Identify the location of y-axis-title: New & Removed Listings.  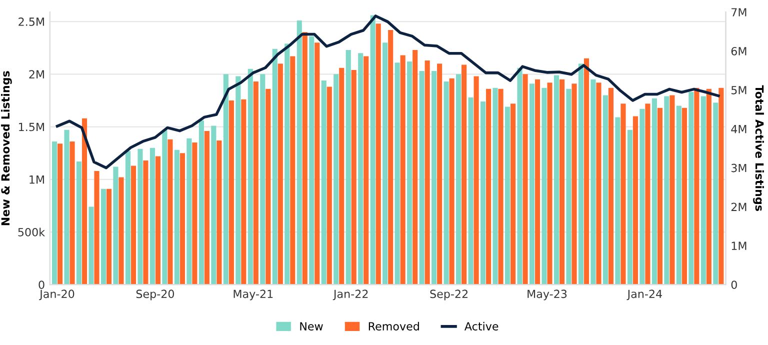
(6, 148).